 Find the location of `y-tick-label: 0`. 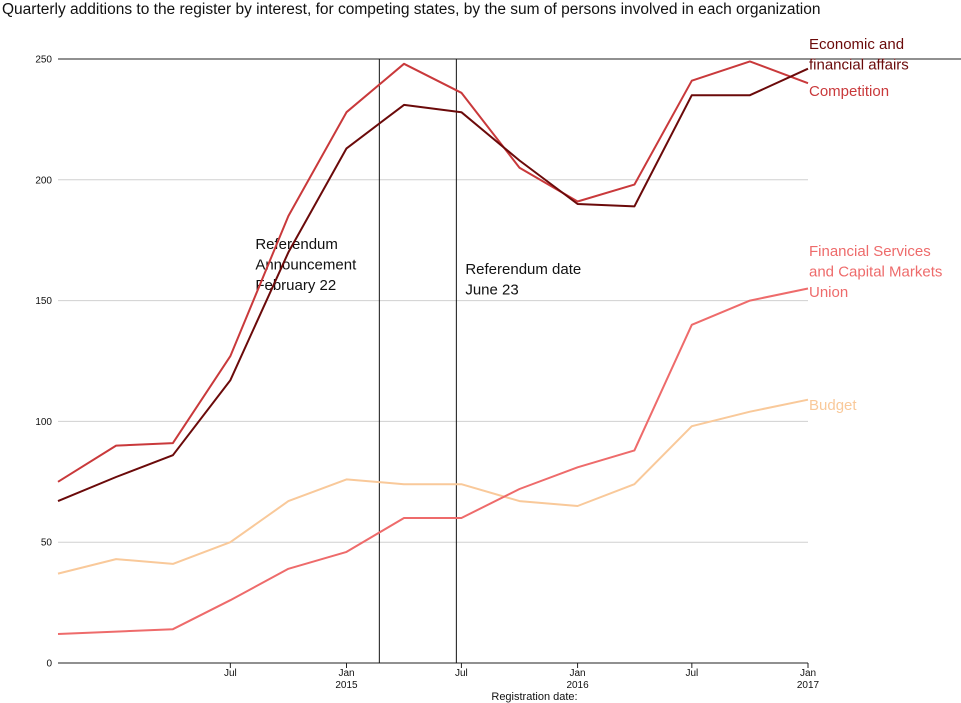

y-tick-label: 0 is located at coordinates (49, 664).